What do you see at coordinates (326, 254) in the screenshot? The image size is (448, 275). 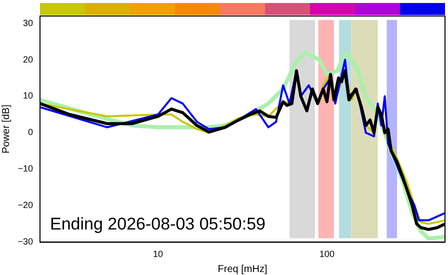 I see `x-tick-label: 100` at bounding box center [326, 254].